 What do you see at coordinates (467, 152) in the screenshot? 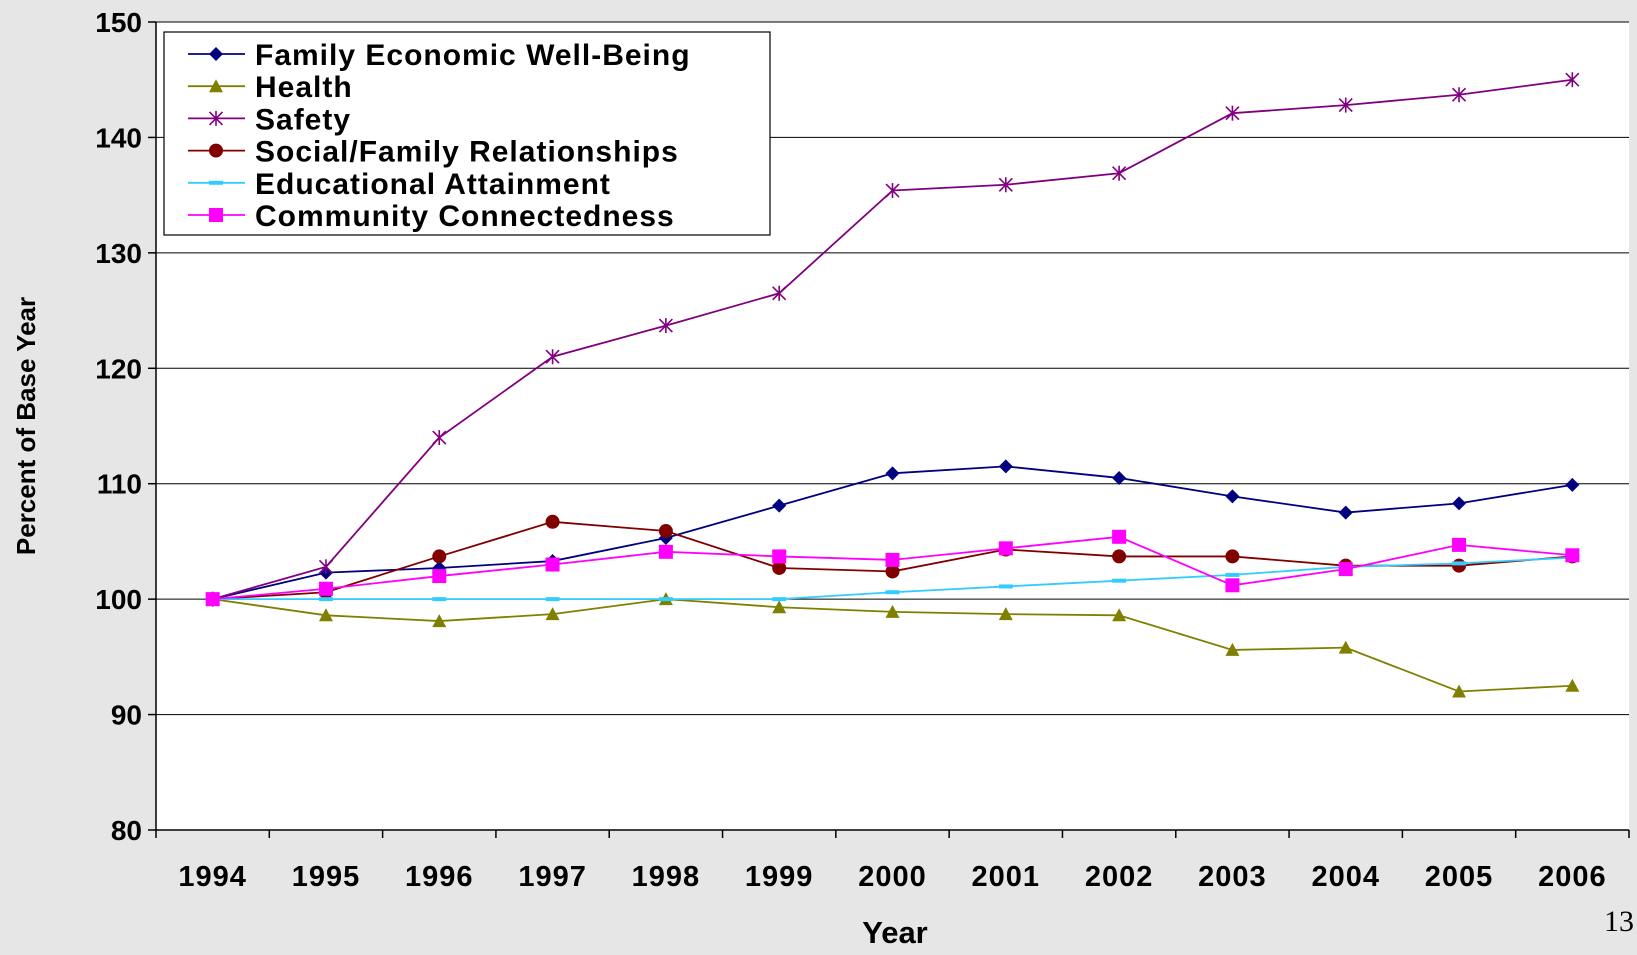
I see `legend-label: Social/Family Relationships` at bounding box center [467, 152].